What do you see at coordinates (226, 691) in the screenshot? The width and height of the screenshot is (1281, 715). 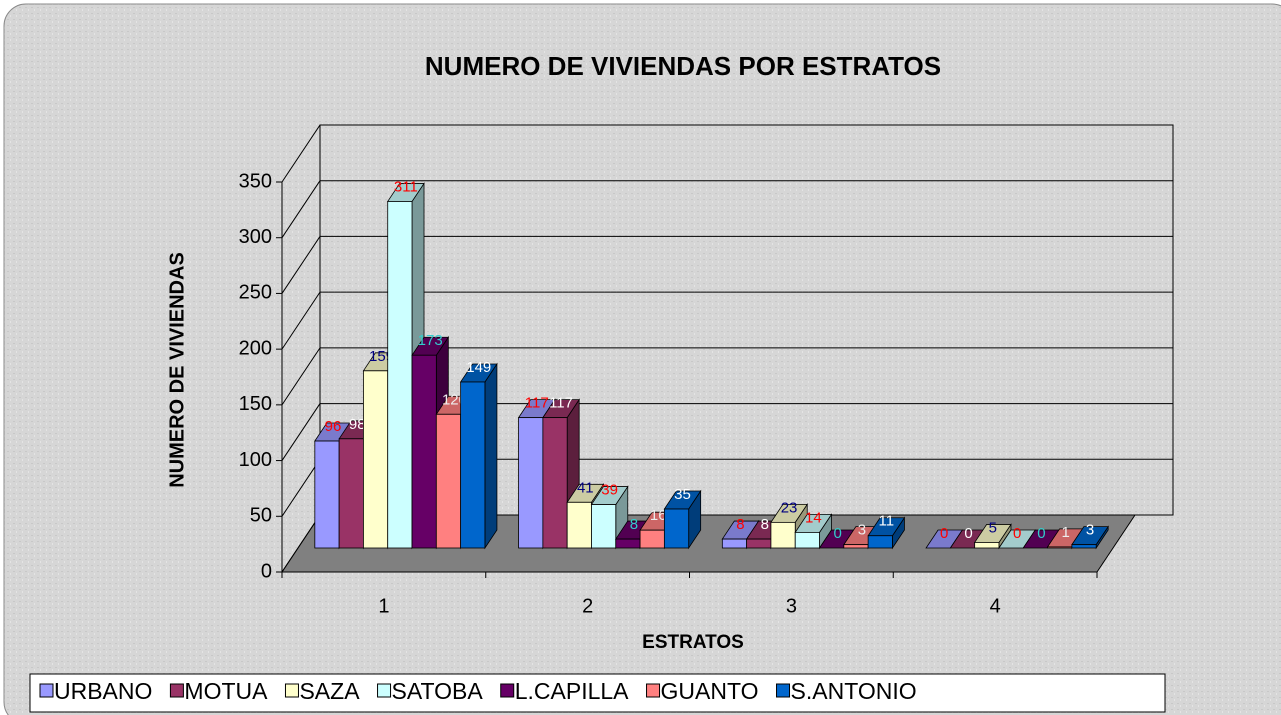 I see `legend-label: MOTUA` at bounding box center [226, 691].